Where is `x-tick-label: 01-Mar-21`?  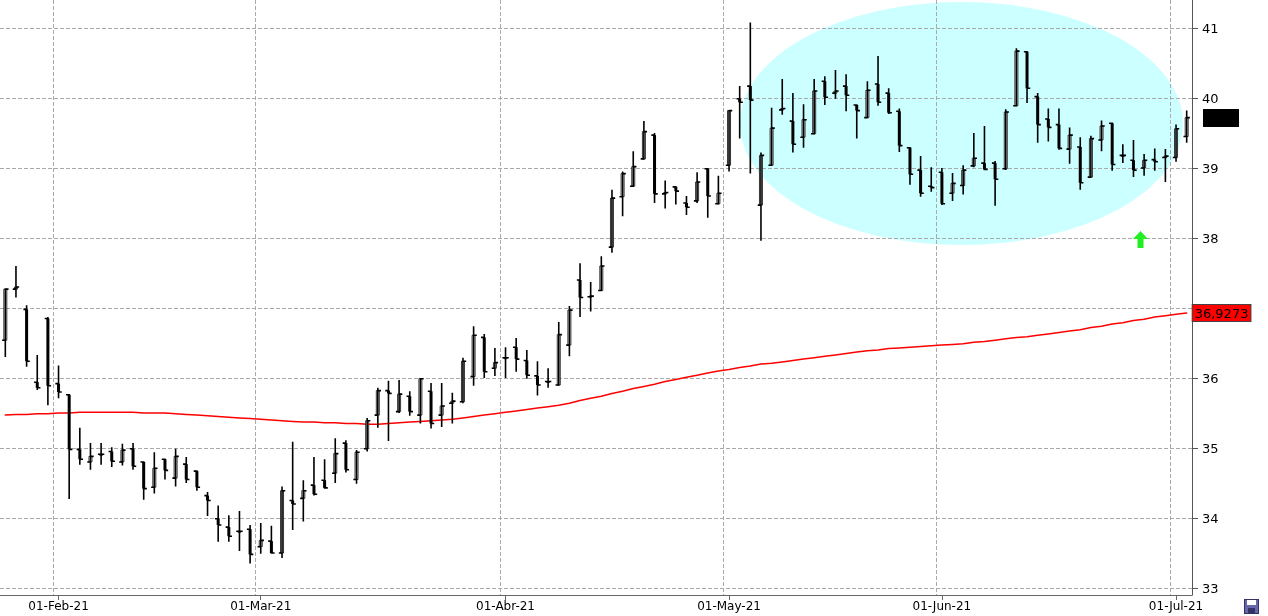 x-tick-label: 01-Mar-21 is located at coordinates (261, 606).